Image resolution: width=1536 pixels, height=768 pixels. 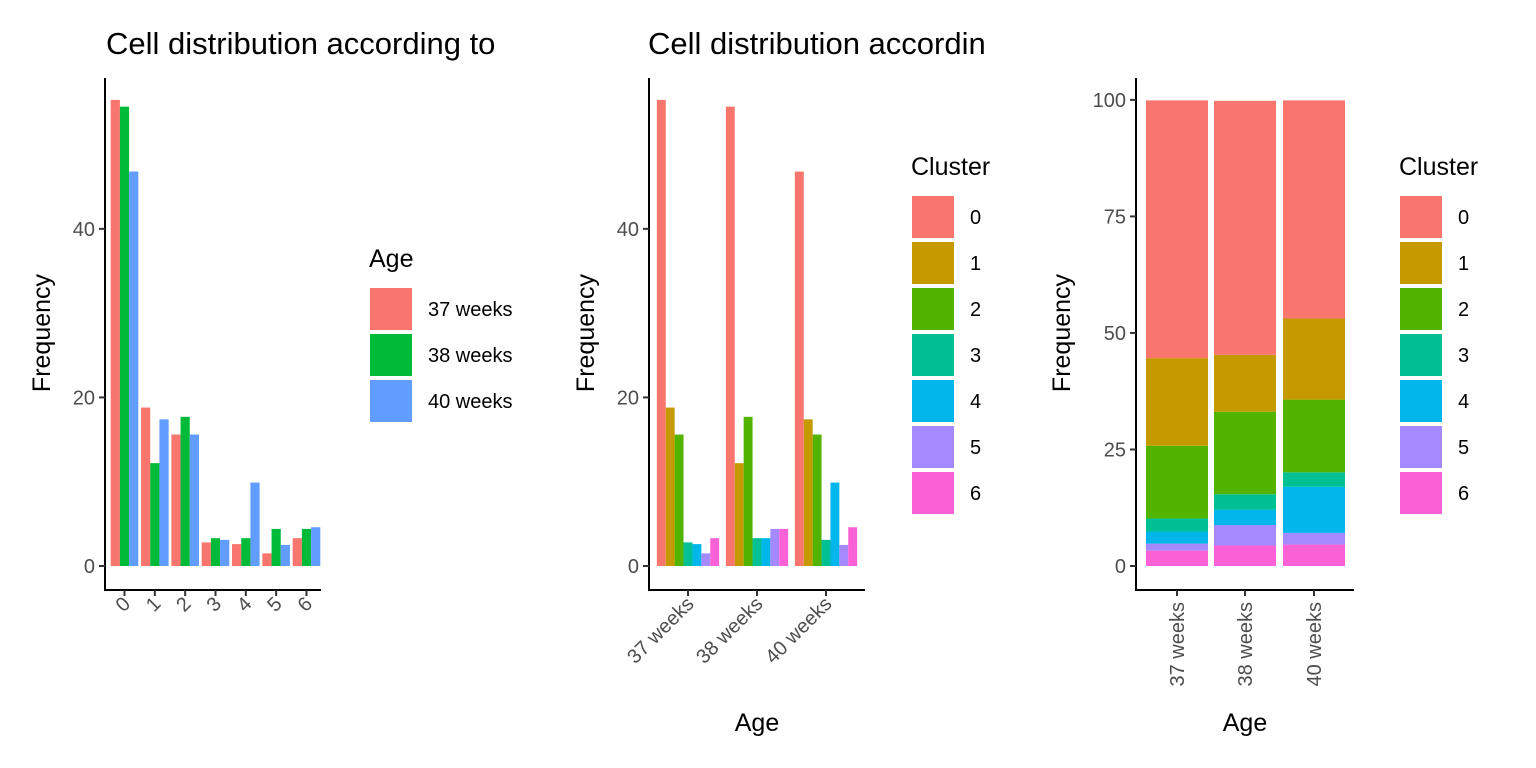 I want to click on chart1-ytick-label: 40, so click(x=84, y=230).